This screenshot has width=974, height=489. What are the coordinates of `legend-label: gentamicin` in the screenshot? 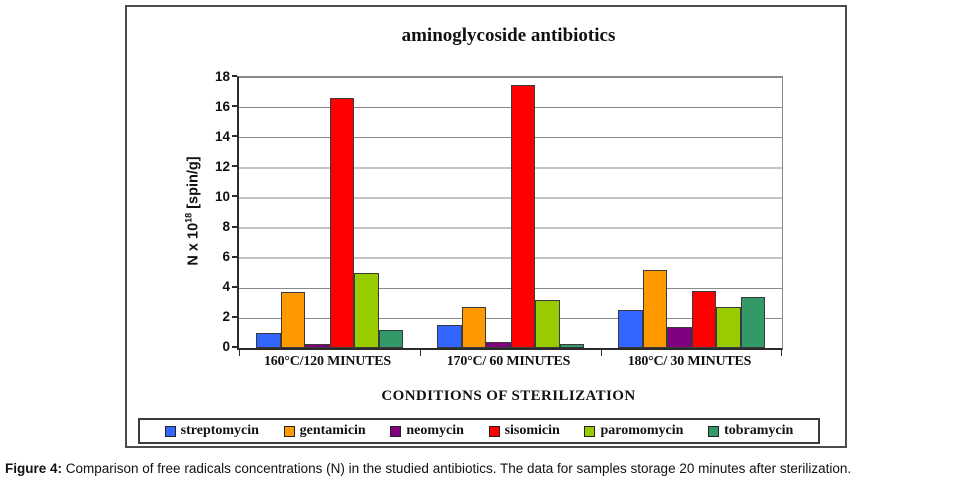 It's located at (332, 430).